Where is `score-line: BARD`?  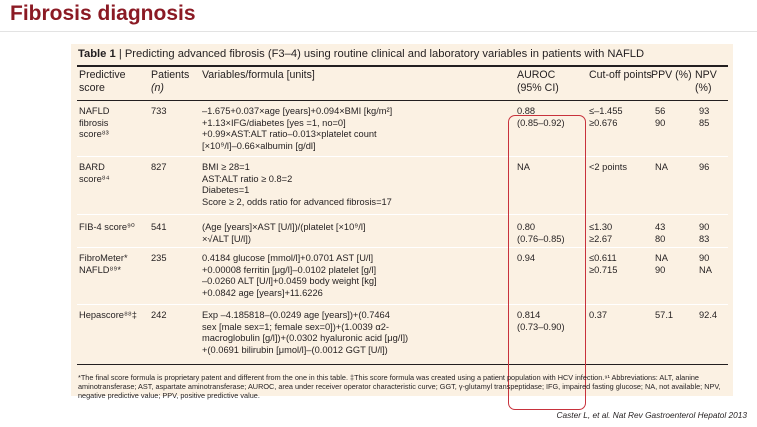 score-line: BARD is located at coordinates (92, 167).